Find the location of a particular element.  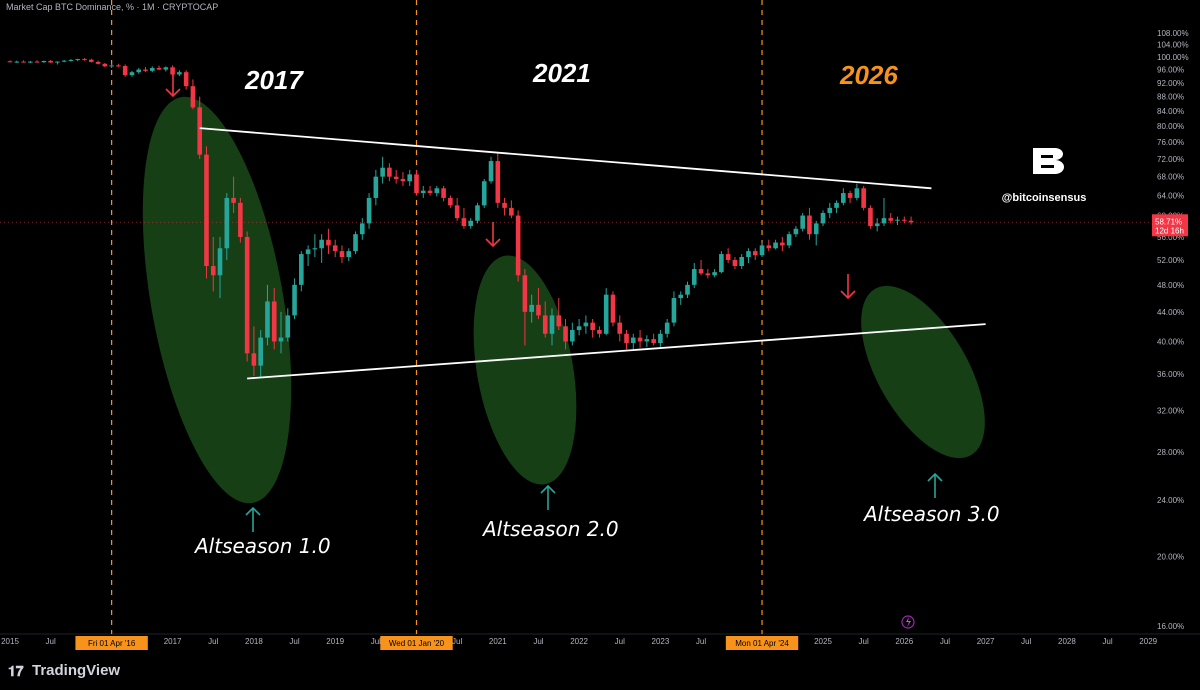

price-tick-label: 40.00% is located at coordinates (1170, 341).